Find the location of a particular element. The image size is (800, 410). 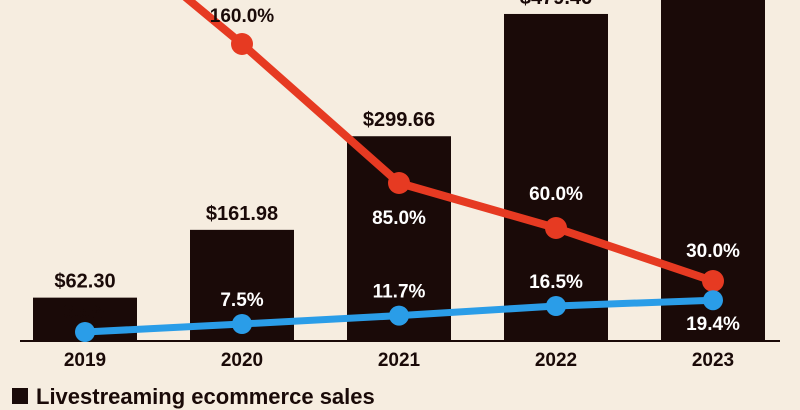

bar-2022 is located at coordinates (556, 177).